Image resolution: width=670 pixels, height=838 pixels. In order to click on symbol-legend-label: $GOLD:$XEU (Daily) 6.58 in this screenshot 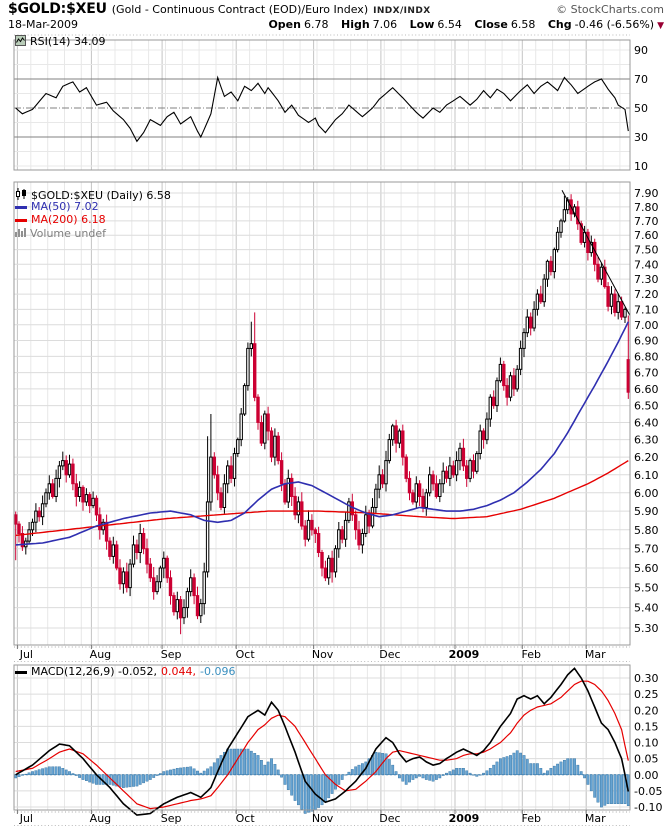, I will do `click(101, 195)`.